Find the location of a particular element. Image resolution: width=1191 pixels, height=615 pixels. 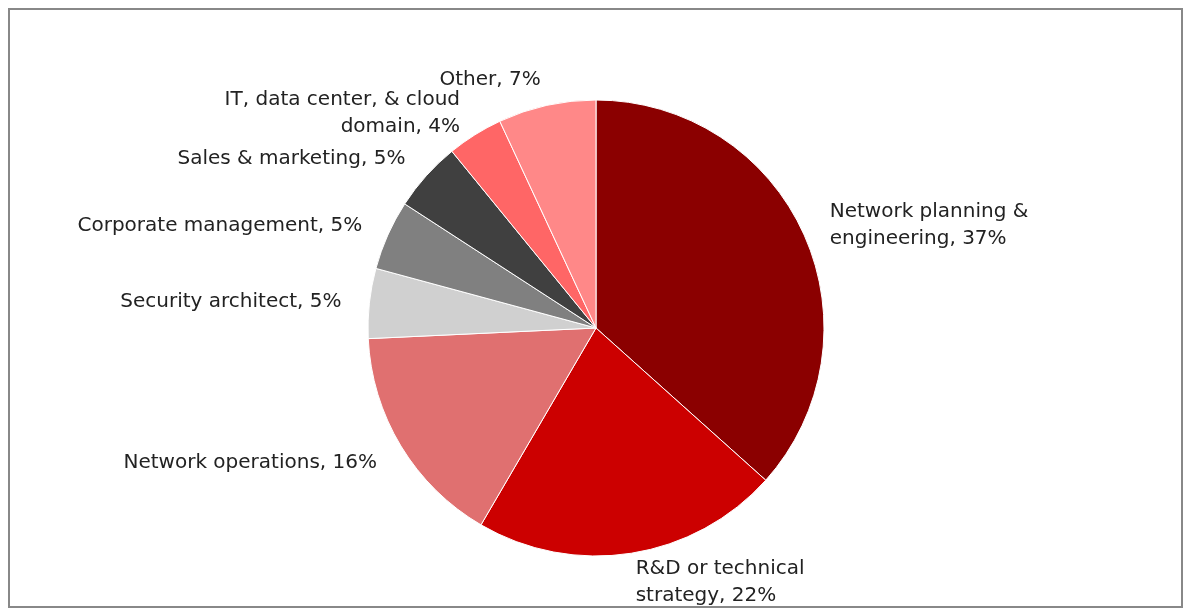

slice-label: Sales & marketing, 5% is located at coordinates (291, 157).